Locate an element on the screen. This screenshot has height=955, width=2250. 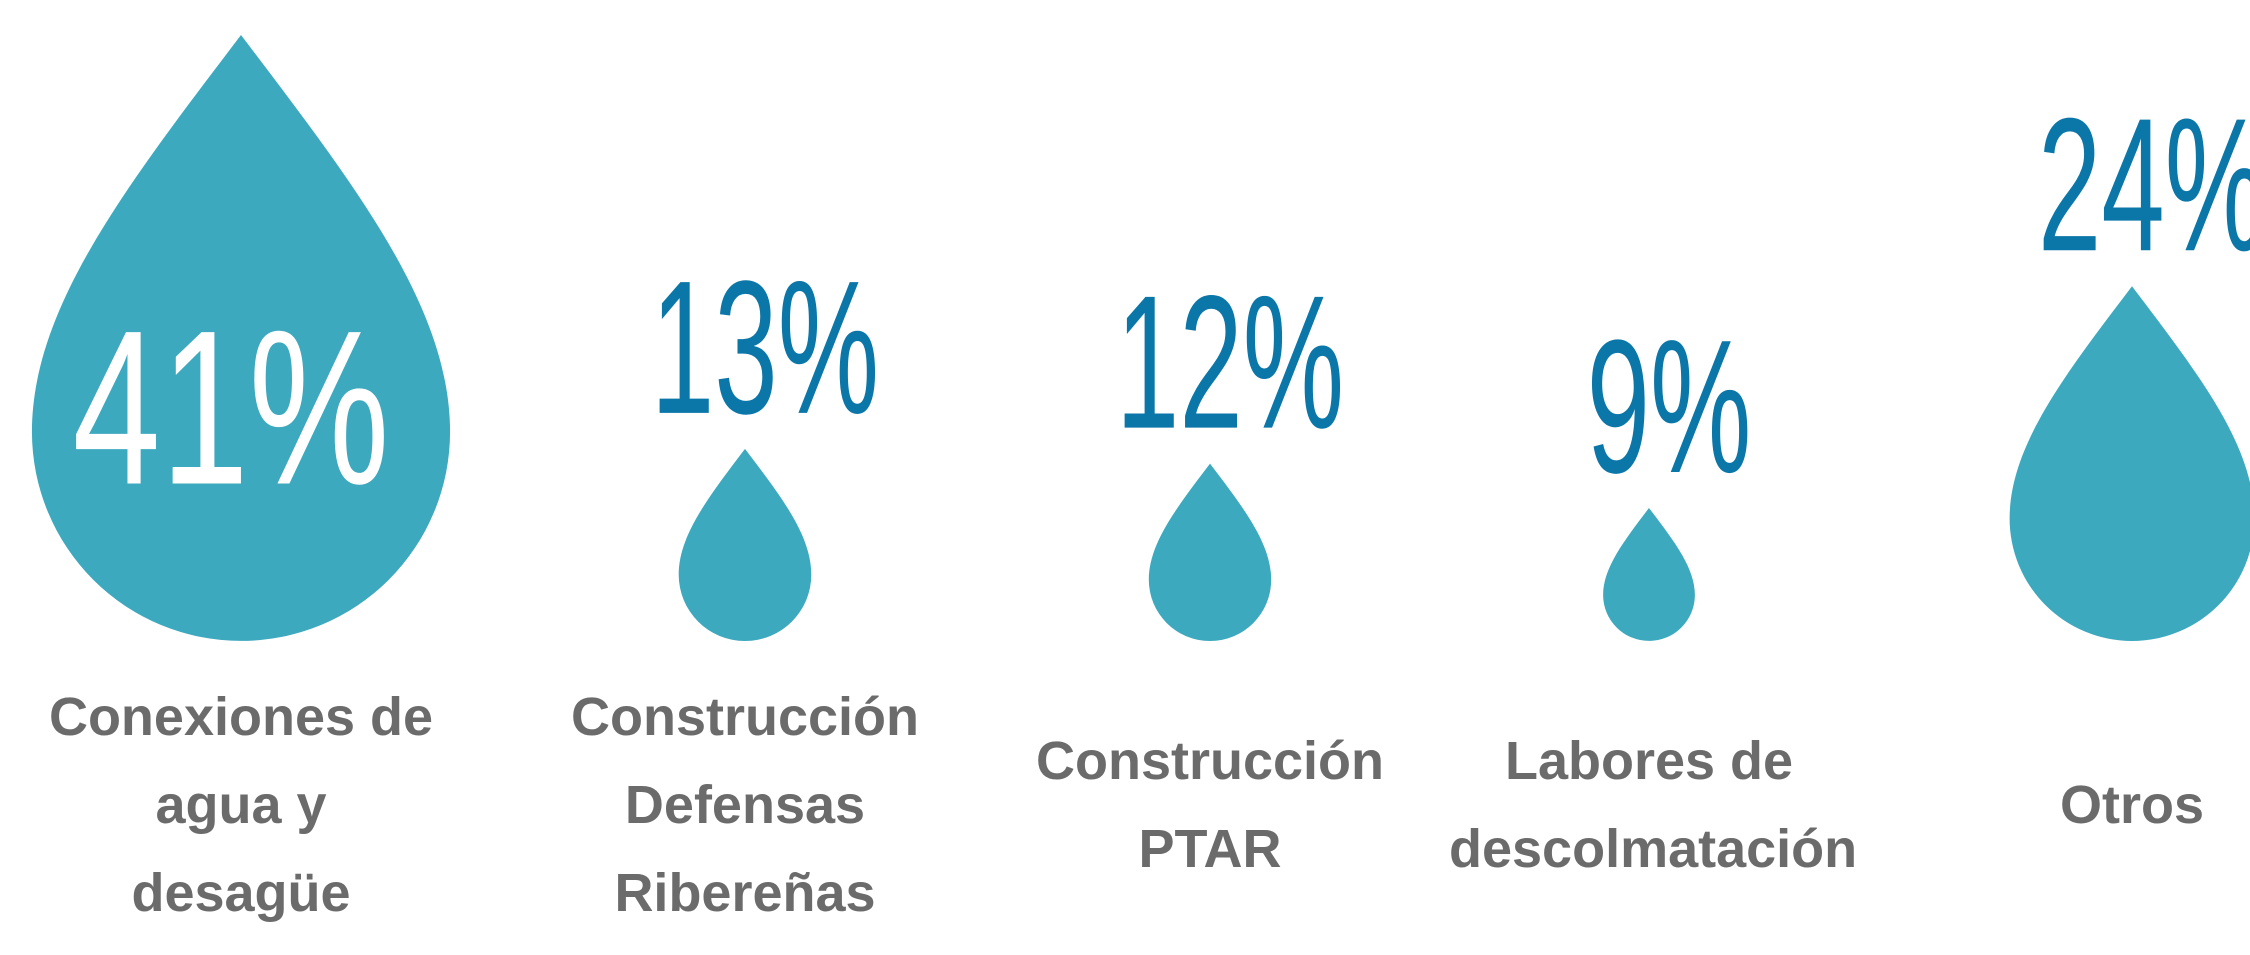
value-label: 12% is located at coordinates (1230, 363).